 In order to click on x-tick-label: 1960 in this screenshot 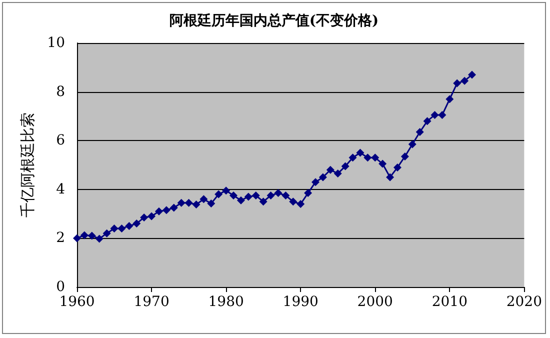, I will do `click(77, 302)`.